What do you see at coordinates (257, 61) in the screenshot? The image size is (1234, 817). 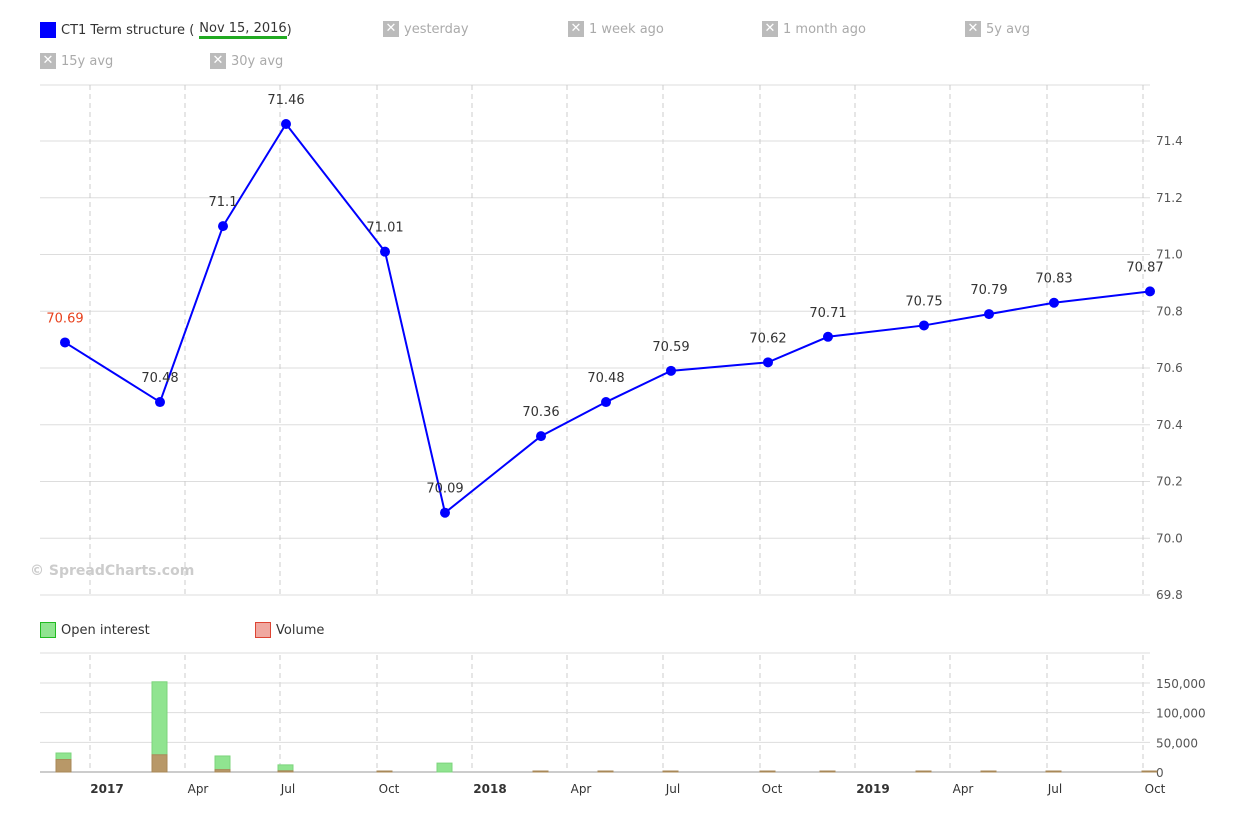 I see `legend-label: 30y avg` at bounding box center [257, 61].